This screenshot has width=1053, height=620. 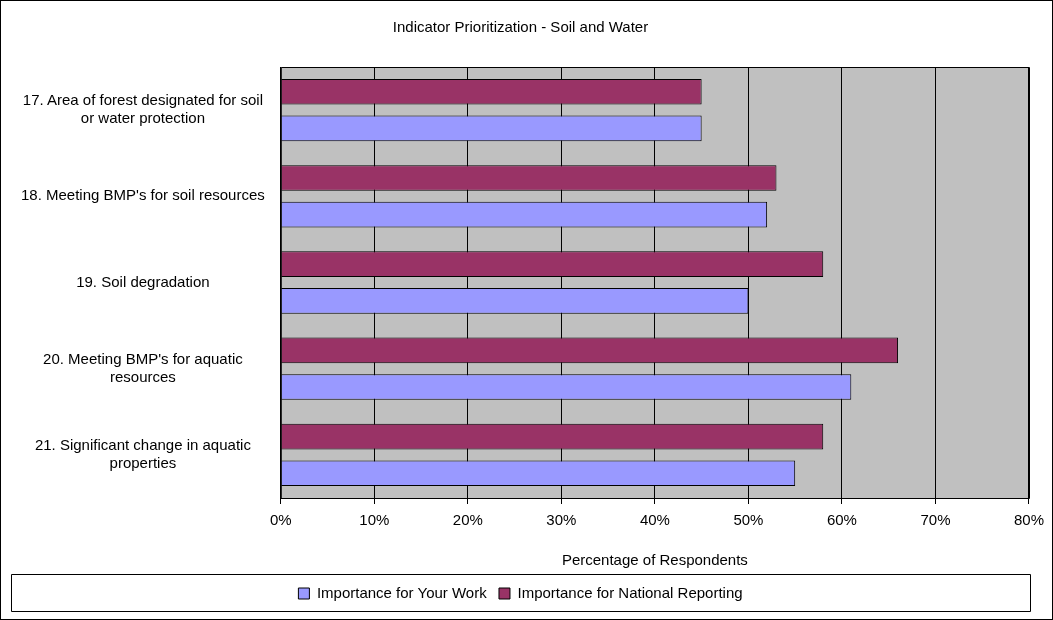 I want to click on y-tick-label: 21. Significant change in aquatic properties, so click(x=143, y=454).